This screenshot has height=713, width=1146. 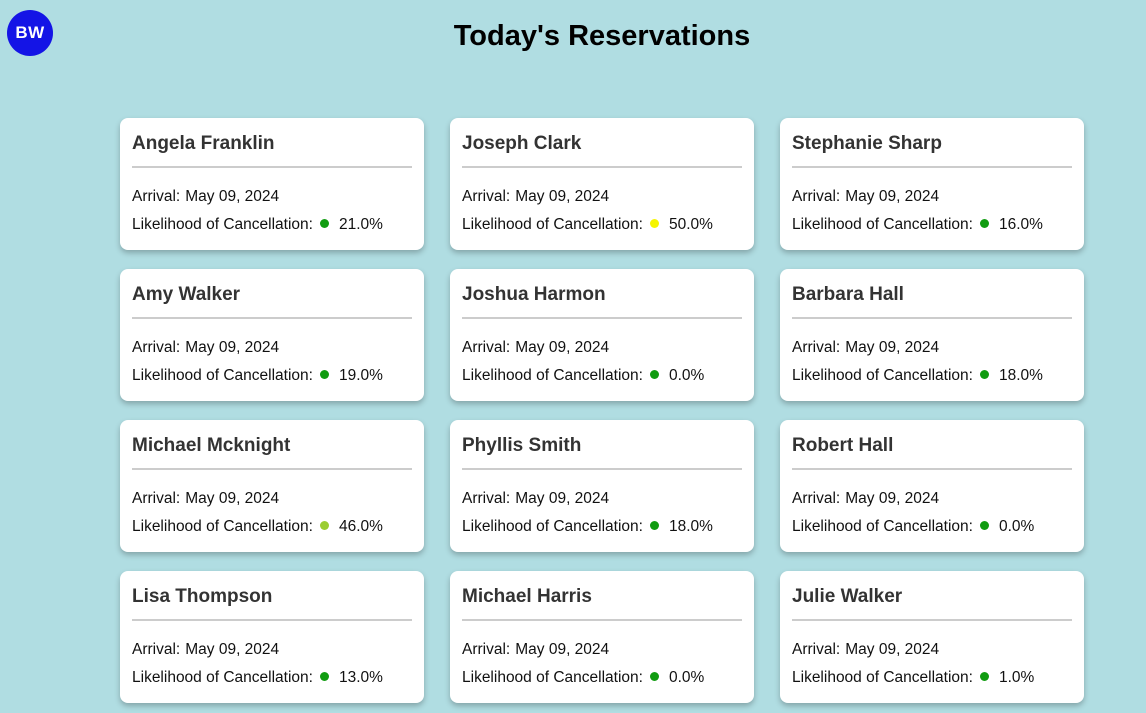 I want to click on guest-name: Michael Mcknight, so click(x=211, y=445).